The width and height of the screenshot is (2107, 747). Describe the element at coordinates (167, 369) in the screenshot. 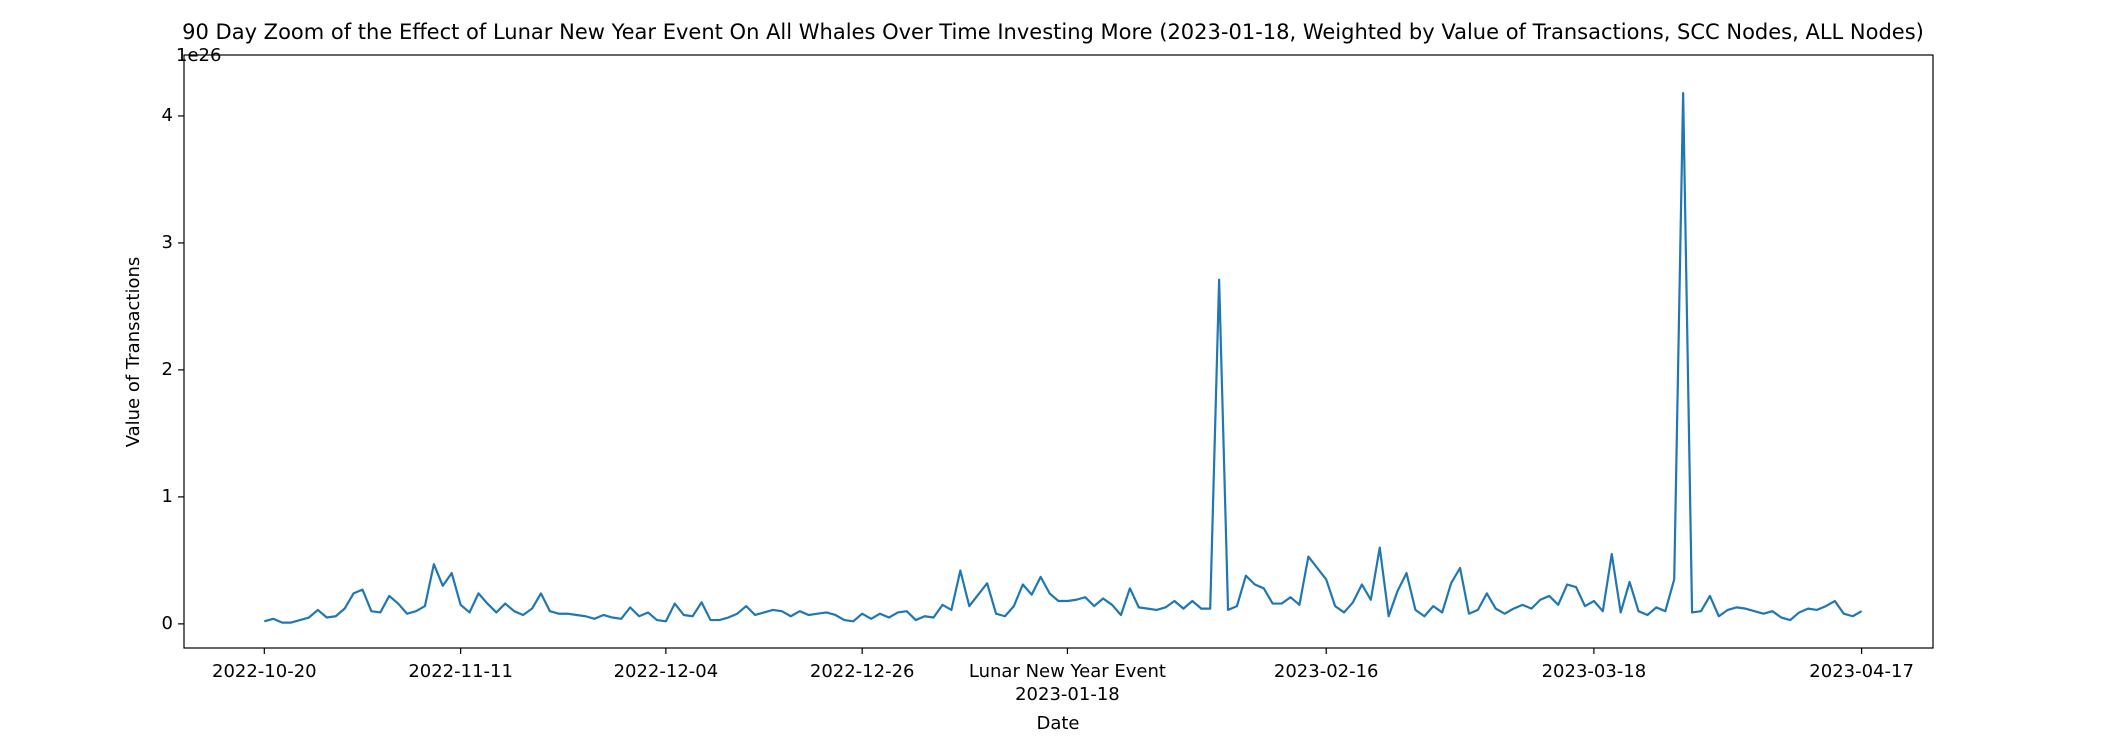

I see `y-tick-label: 2` at that location.